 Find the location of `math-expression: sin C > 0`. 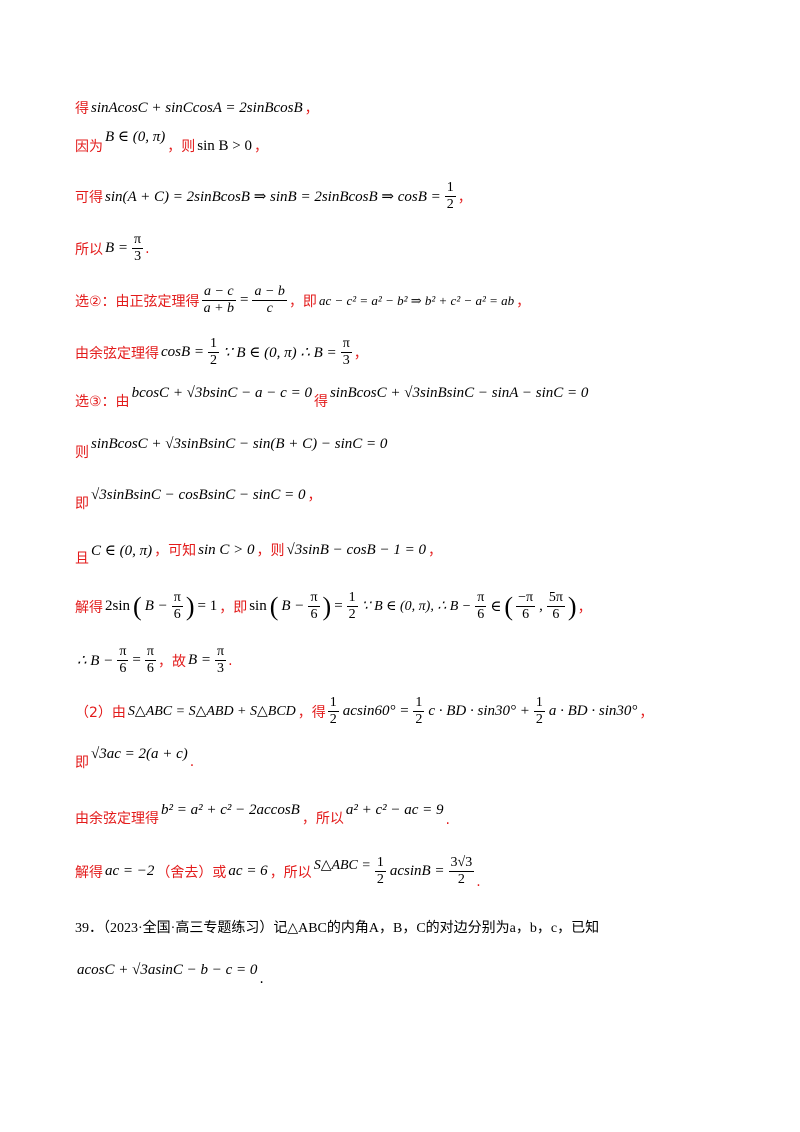

math-expression: sin C > 0 is located at coordinates (226, 549).